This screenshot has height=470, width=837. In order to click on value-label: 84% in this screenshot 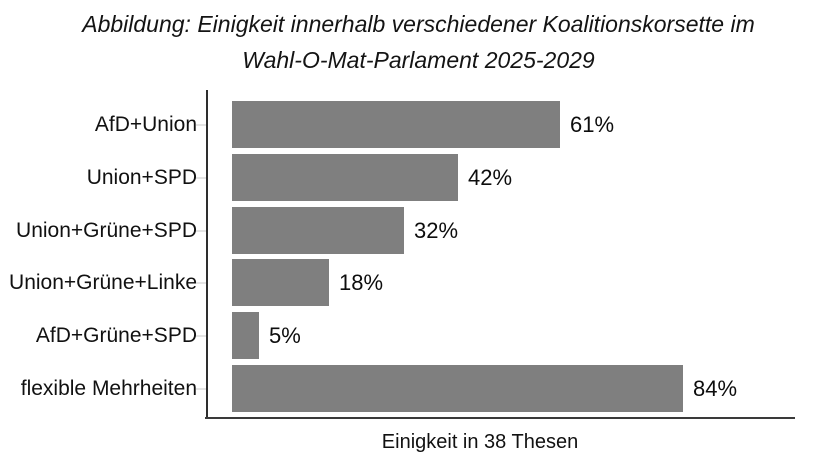, I will do `click(715, 388)`.